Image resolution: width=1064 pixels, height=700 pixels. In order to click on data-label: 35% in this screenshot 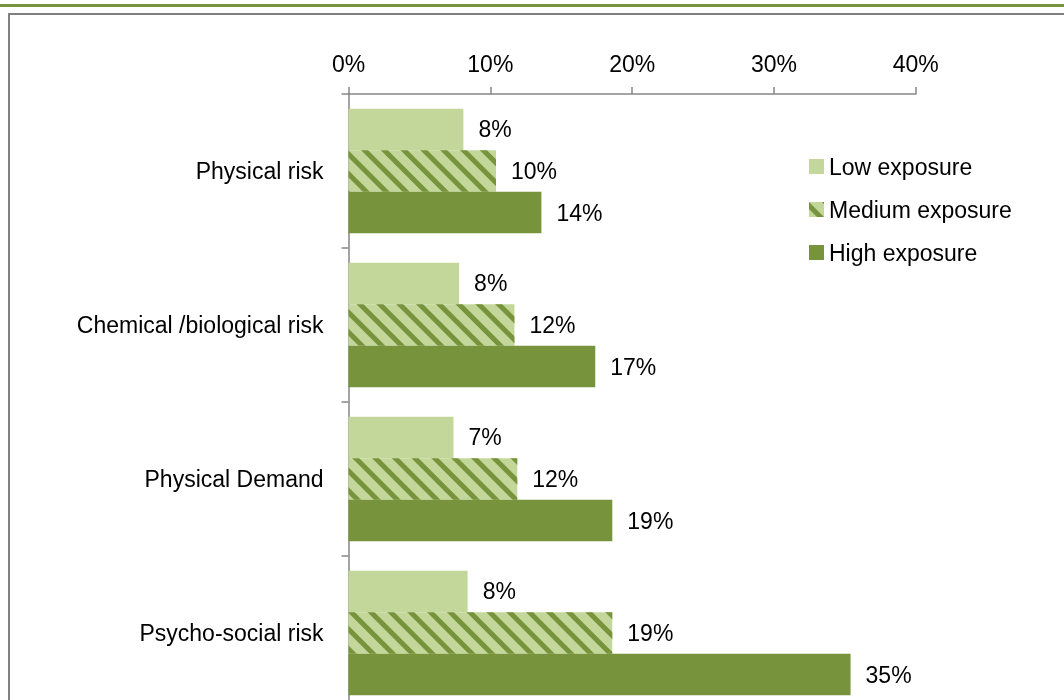, I will do `click(888, 674)`.